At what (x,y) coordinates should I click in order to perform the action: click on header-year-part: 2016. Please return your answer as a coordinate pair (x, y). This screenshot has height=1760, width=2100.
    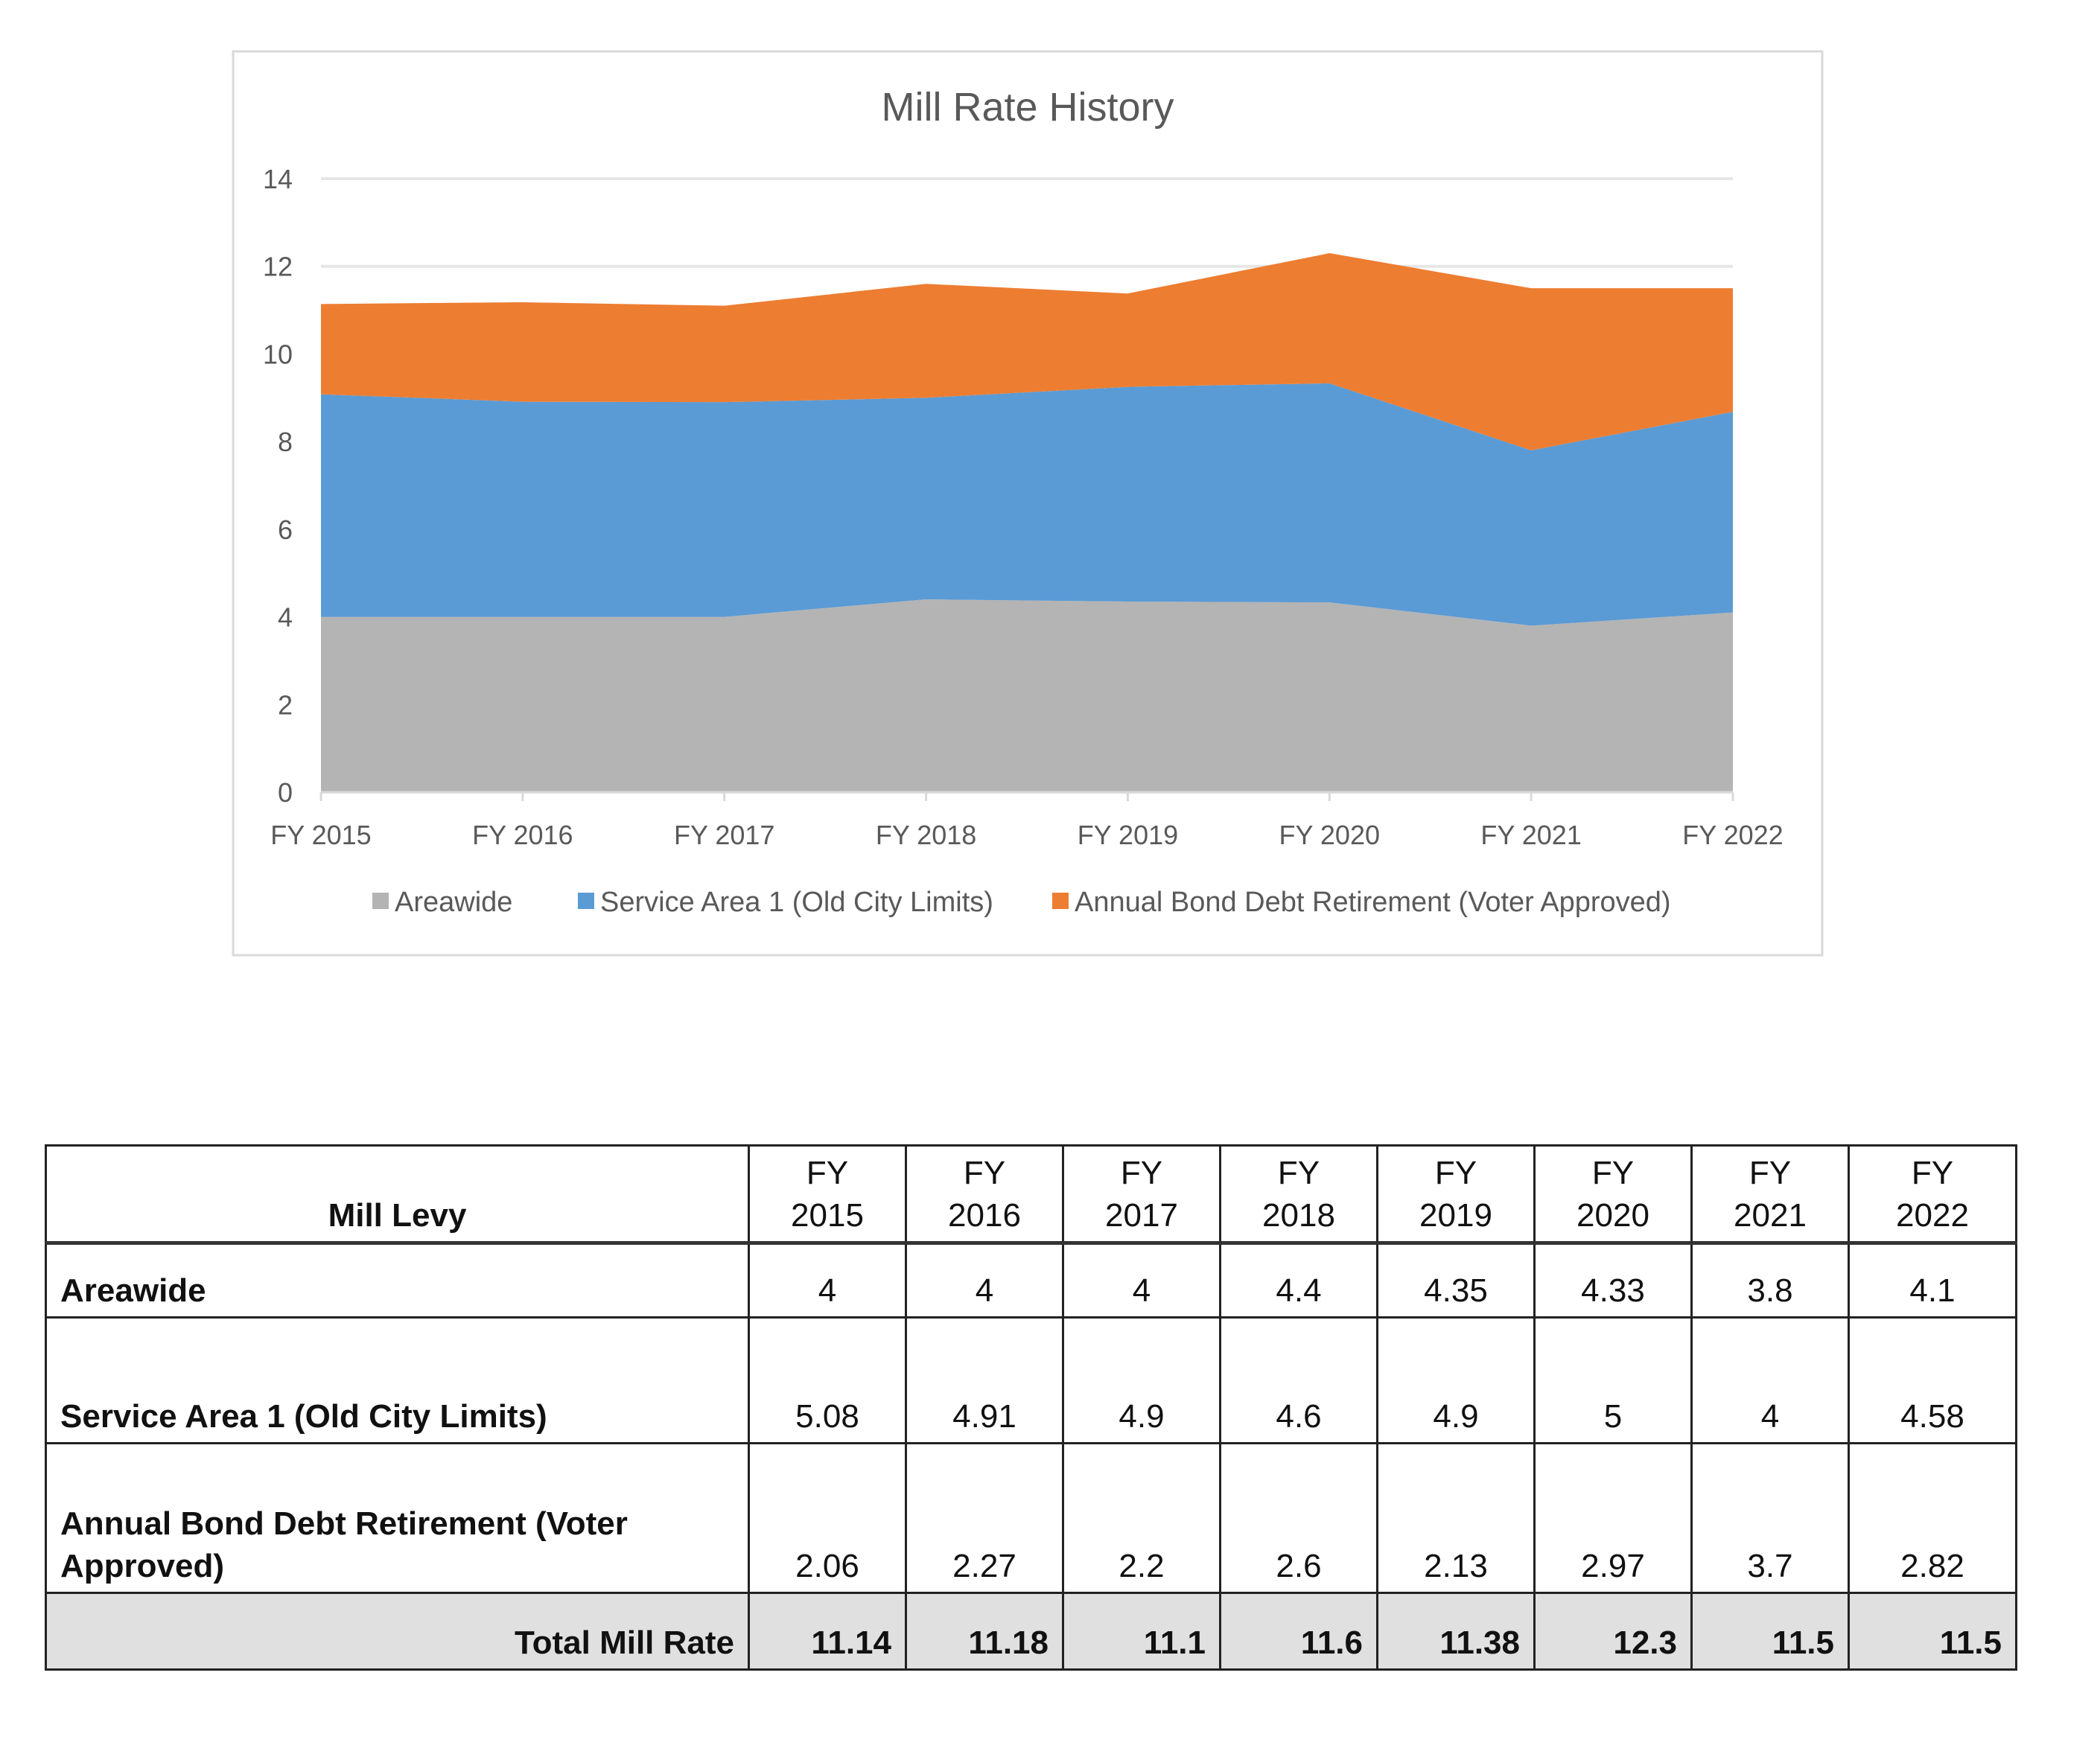
    Looking at the image, I should click on (984, 1215).